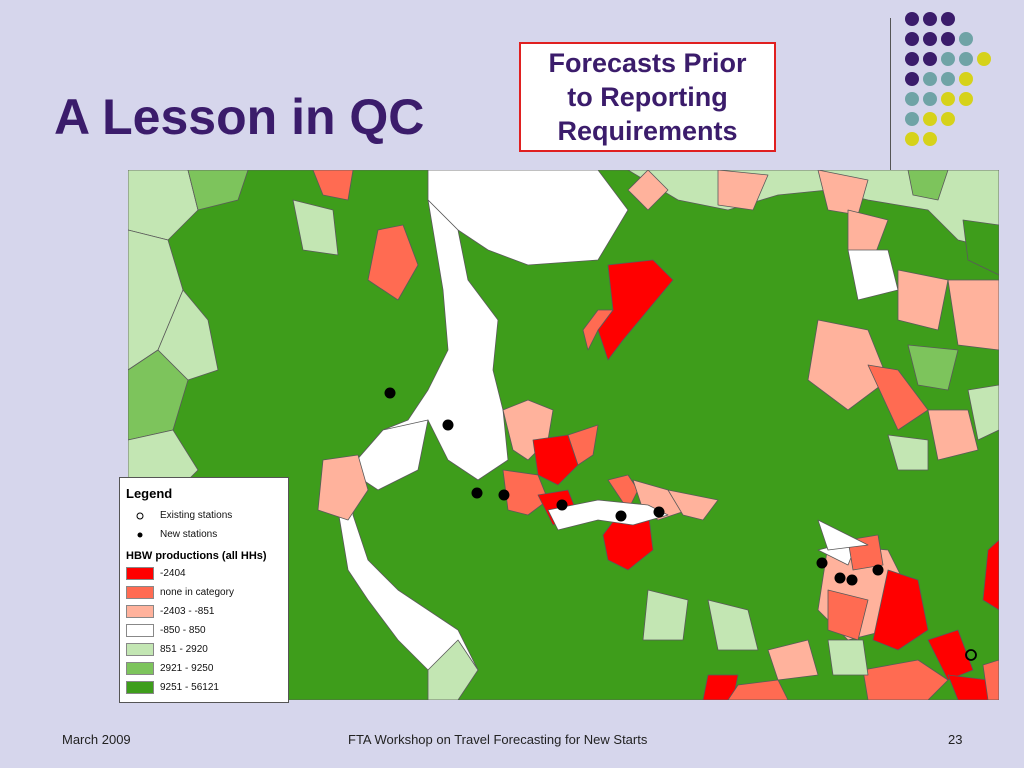 The height and width of the screenshot is (768, 1024). What do you see at coordinates (96, 739) in the screenshot?
I see `footer-date: March 2009` at bounding box center [96, 739].